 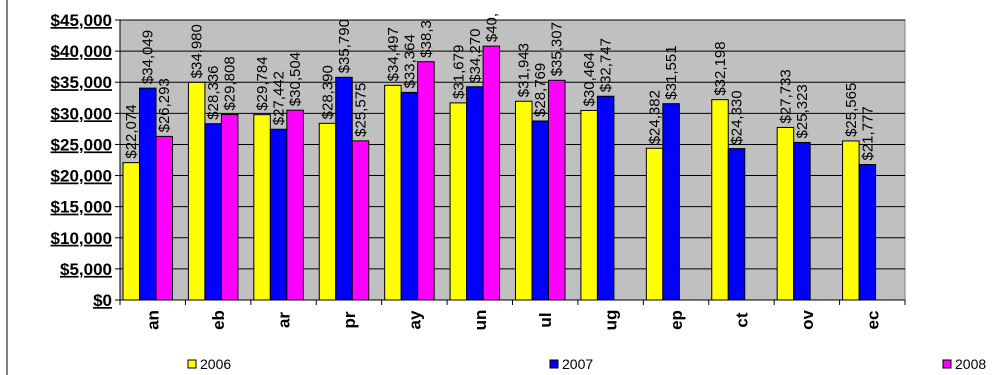 I want to click on data-label: $28,769, so click(x=540, y=90).